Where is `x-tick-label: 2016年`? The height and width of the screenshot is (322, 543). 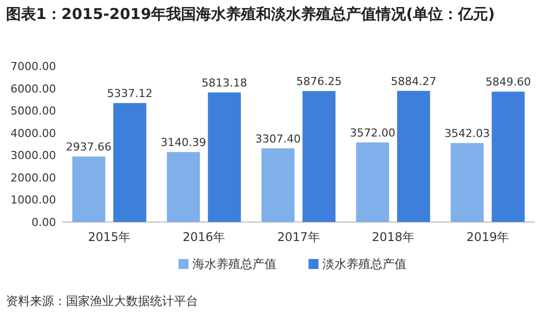 x-tick-label: 2016年 is located at coordinates (204, 237).